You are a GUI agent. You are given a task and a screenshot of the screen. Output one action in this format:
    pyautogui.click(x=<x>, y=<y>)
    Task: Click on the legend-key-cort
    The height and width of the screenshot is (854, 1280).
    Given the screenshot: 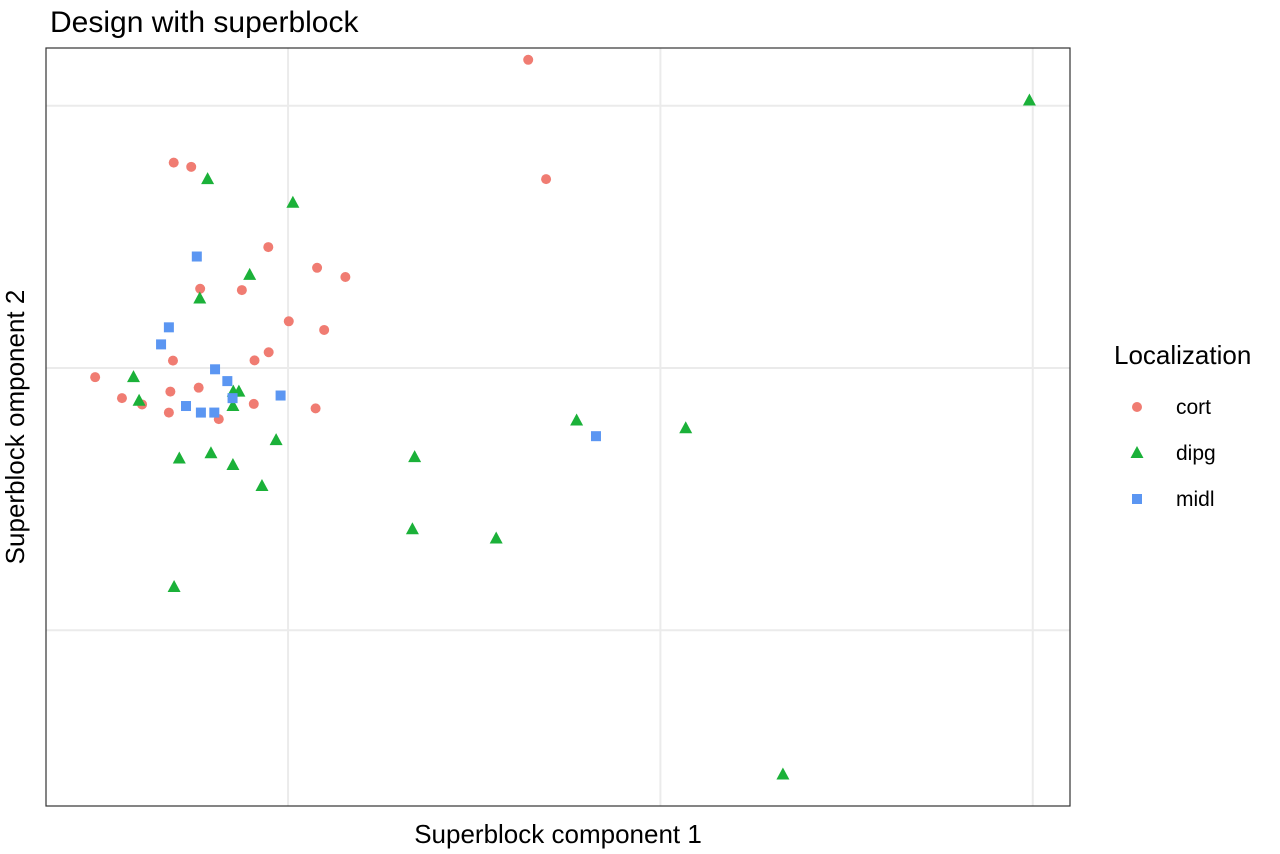 What is the action you would take?
    pyautogui.click(x=1137, y=407)
    